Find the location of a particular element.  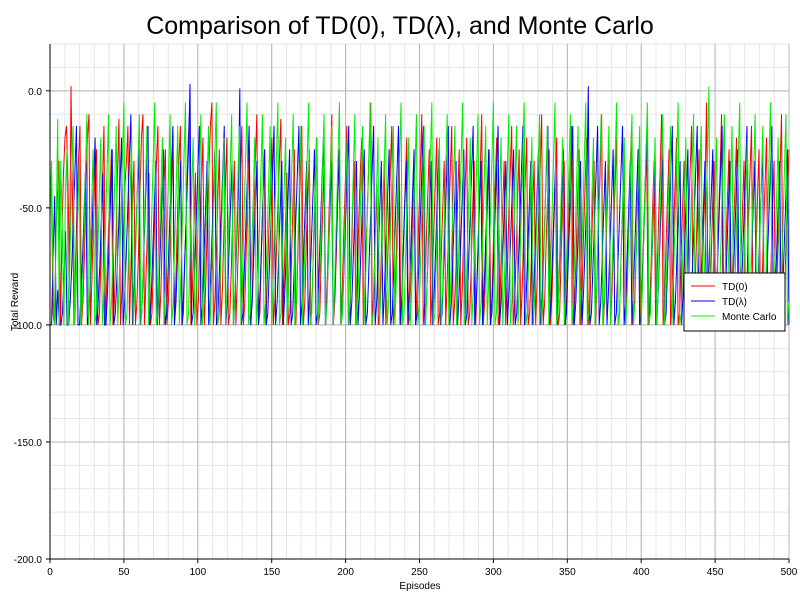

legend: TD(0) TD(λ) Monte Carlo is located at coordinates (734, 302).